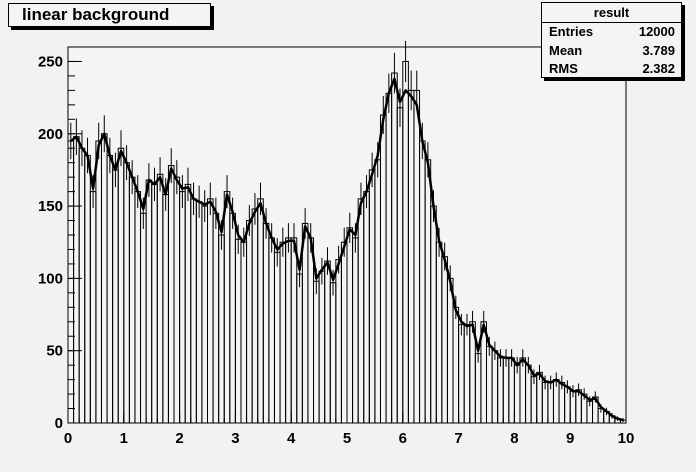 The width and height of the screenshot is (696, 472). I want to click on x-tick-label: 8, so click(514, 438).